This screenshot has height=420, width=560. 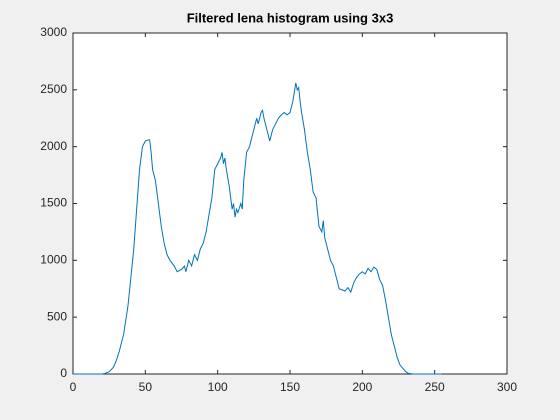 I want to click on y-tick-label: 2000, so click(x=53, y=146).